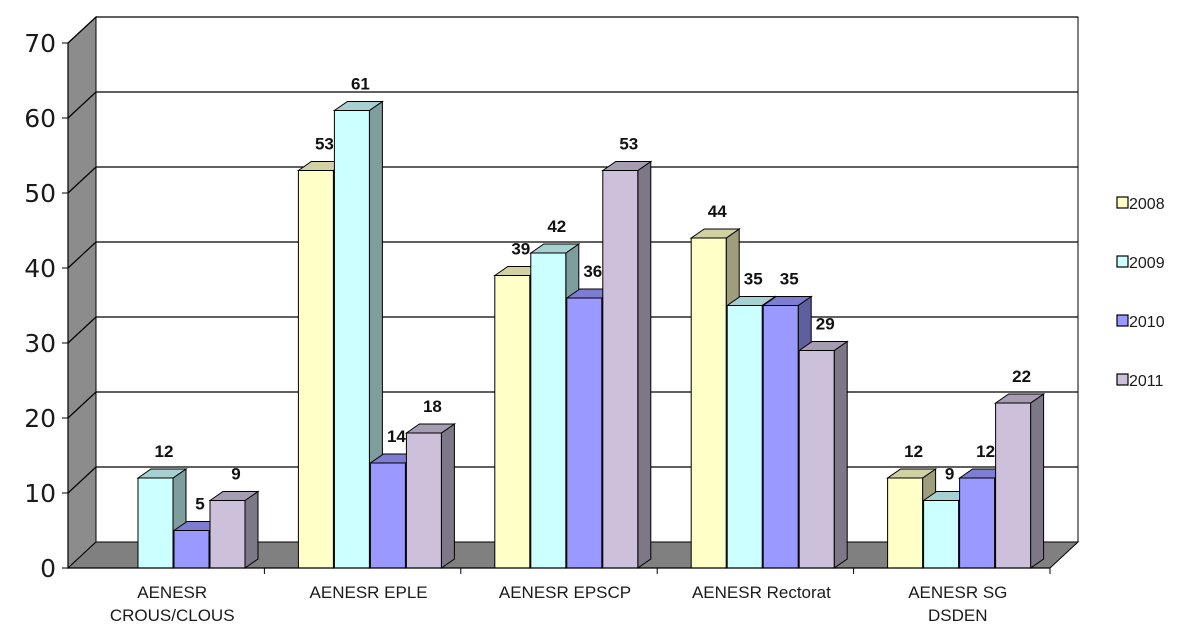 Image resolution: width=1178 pixels, height=632 pixels. I want to click on y-tick-label: 30, so click(40, 343).